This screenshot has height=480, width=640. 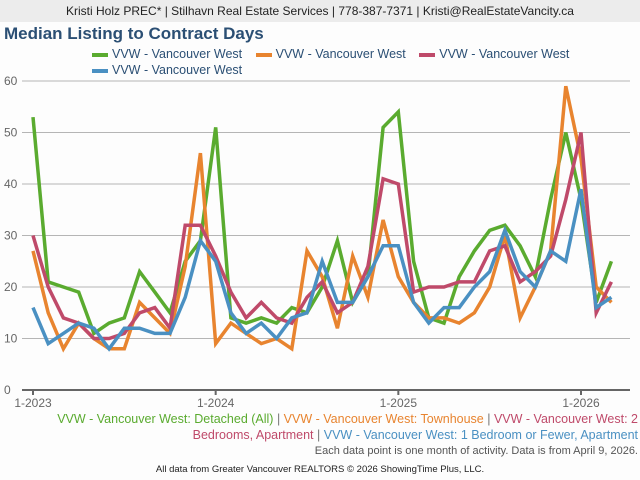 I want to click on legend-item-townhouse: VVW - Vancouver West, so click(x=330, y=54).